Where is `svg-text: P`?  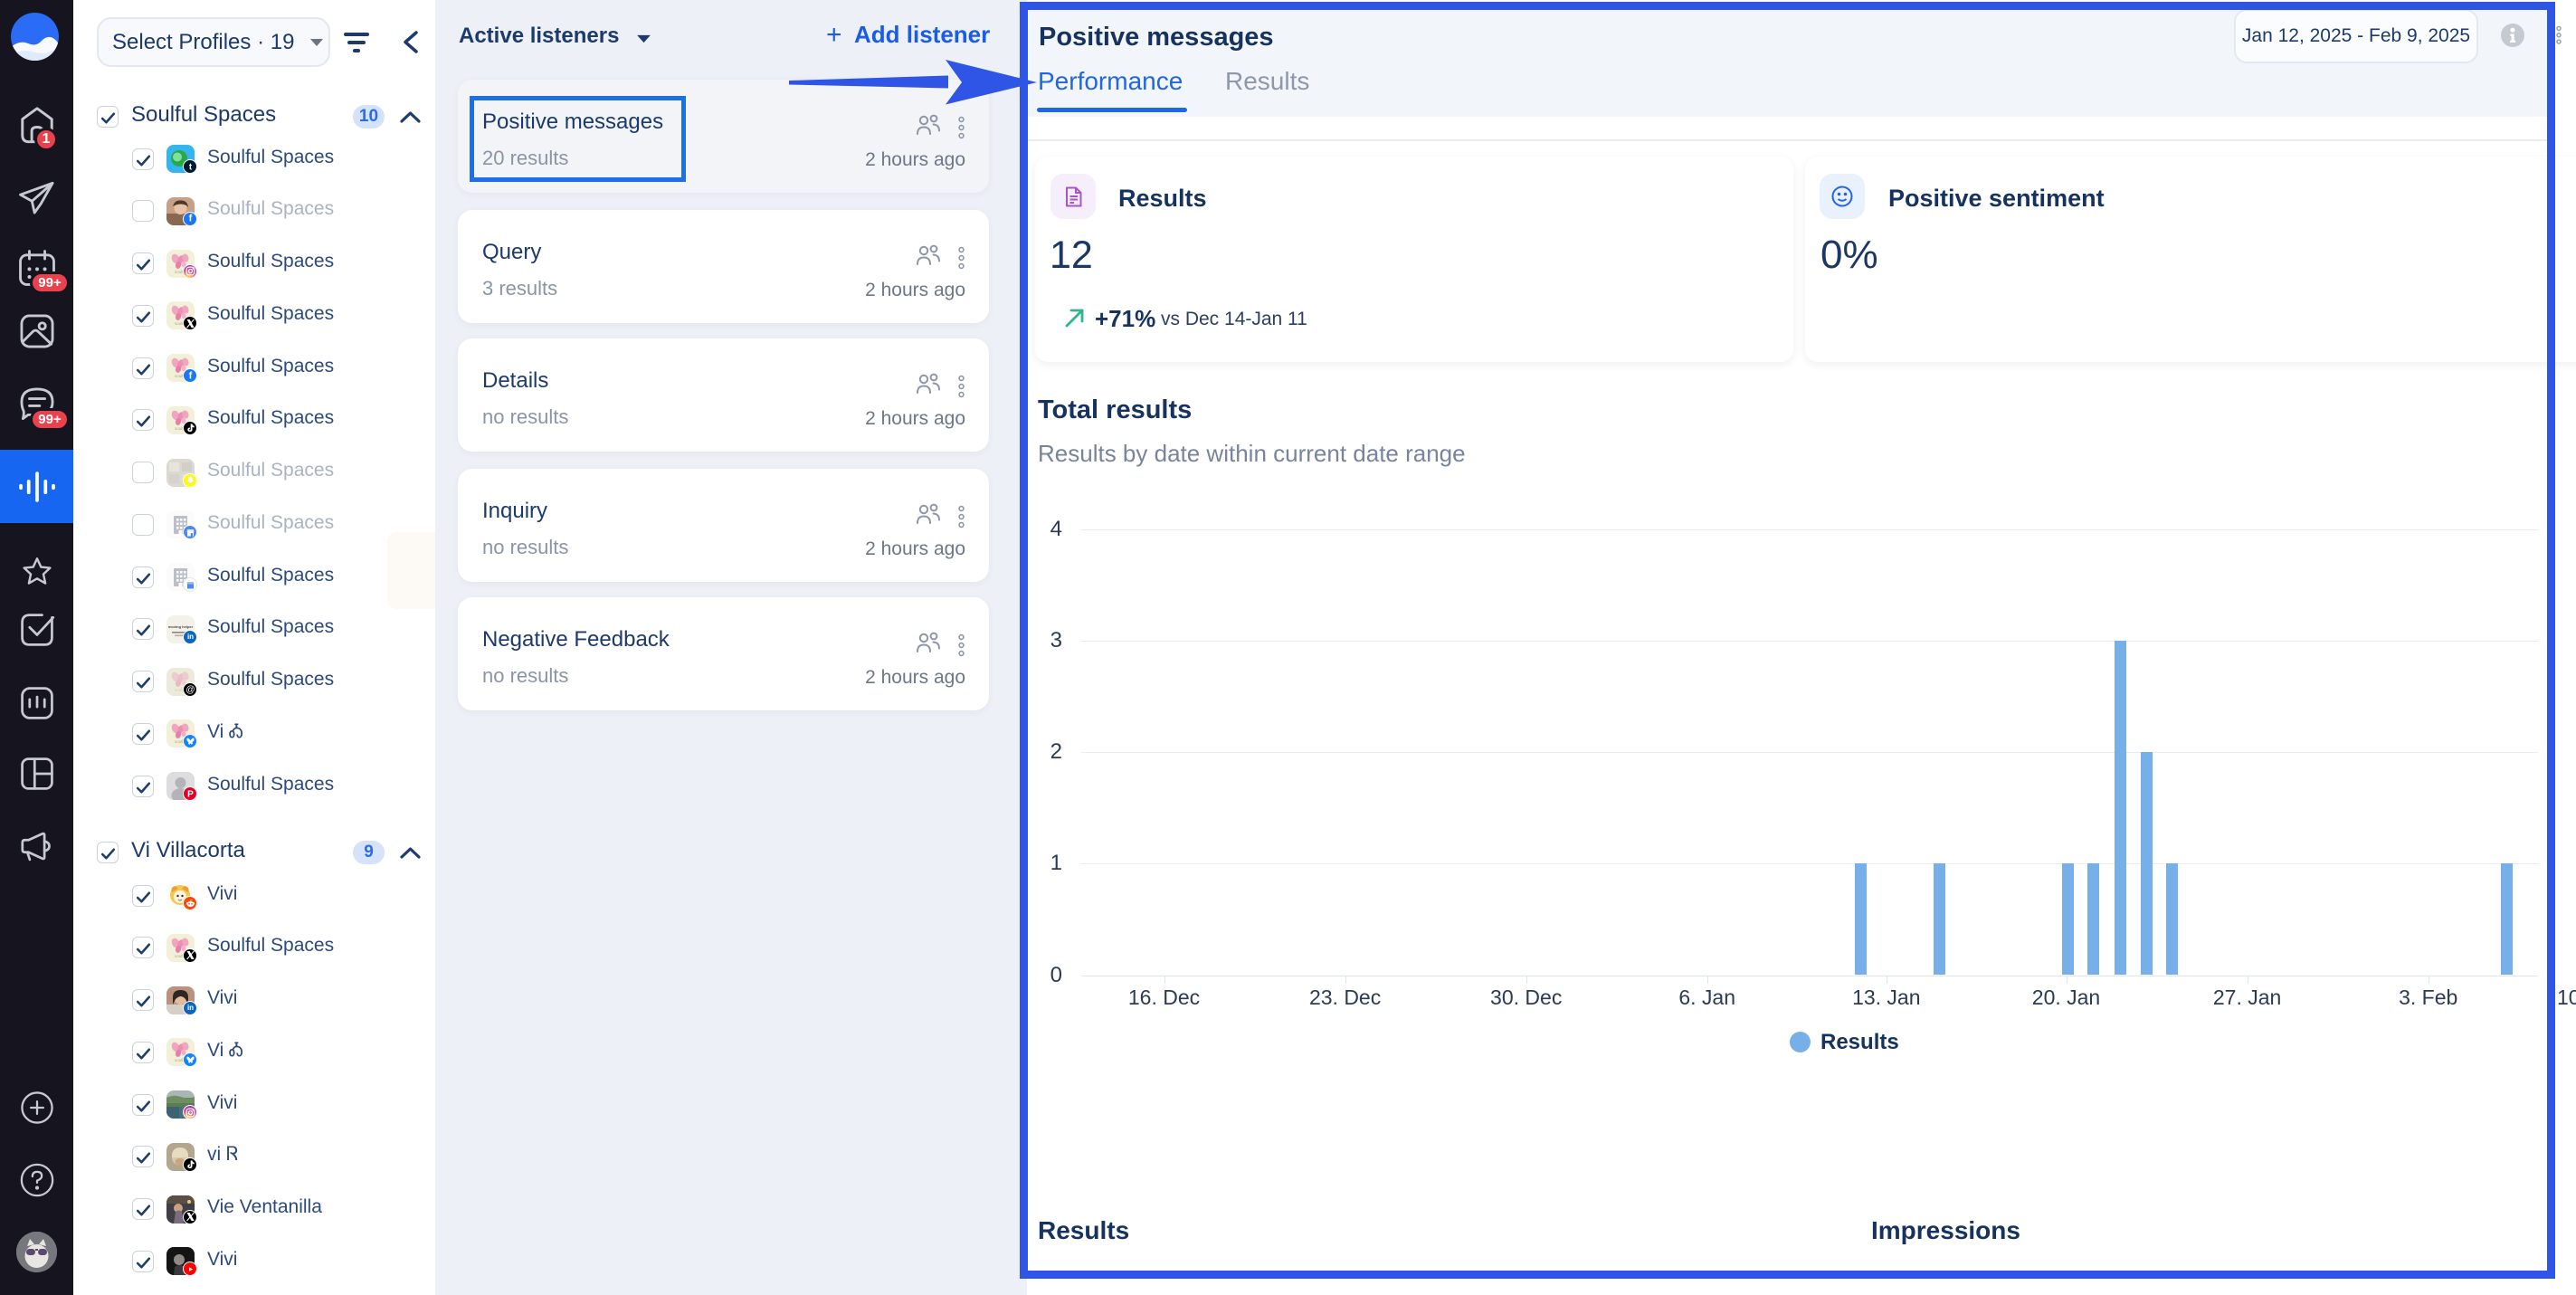 svg-text: P is located at coordinates (191, 794).